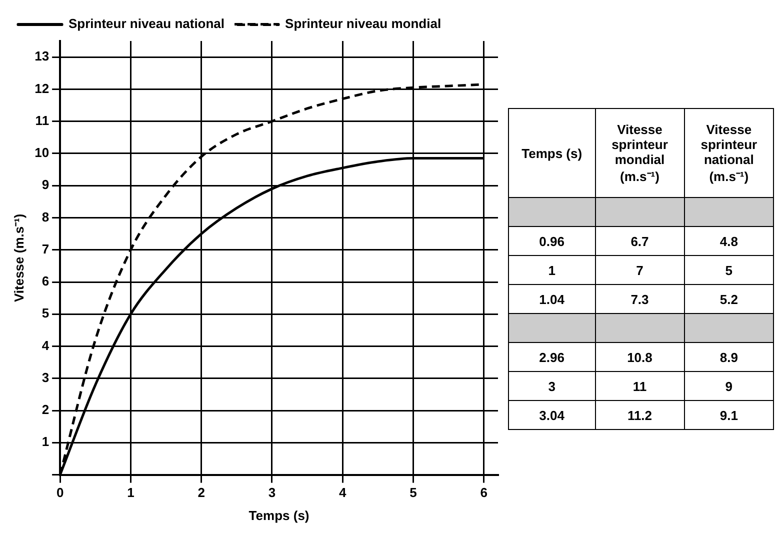  What do you see at coordinates (729, 153) in the screenshot?
I see `category-label: Vitesse sprinteur national (m.s⁻¹)` at bounding box center [729, 153].